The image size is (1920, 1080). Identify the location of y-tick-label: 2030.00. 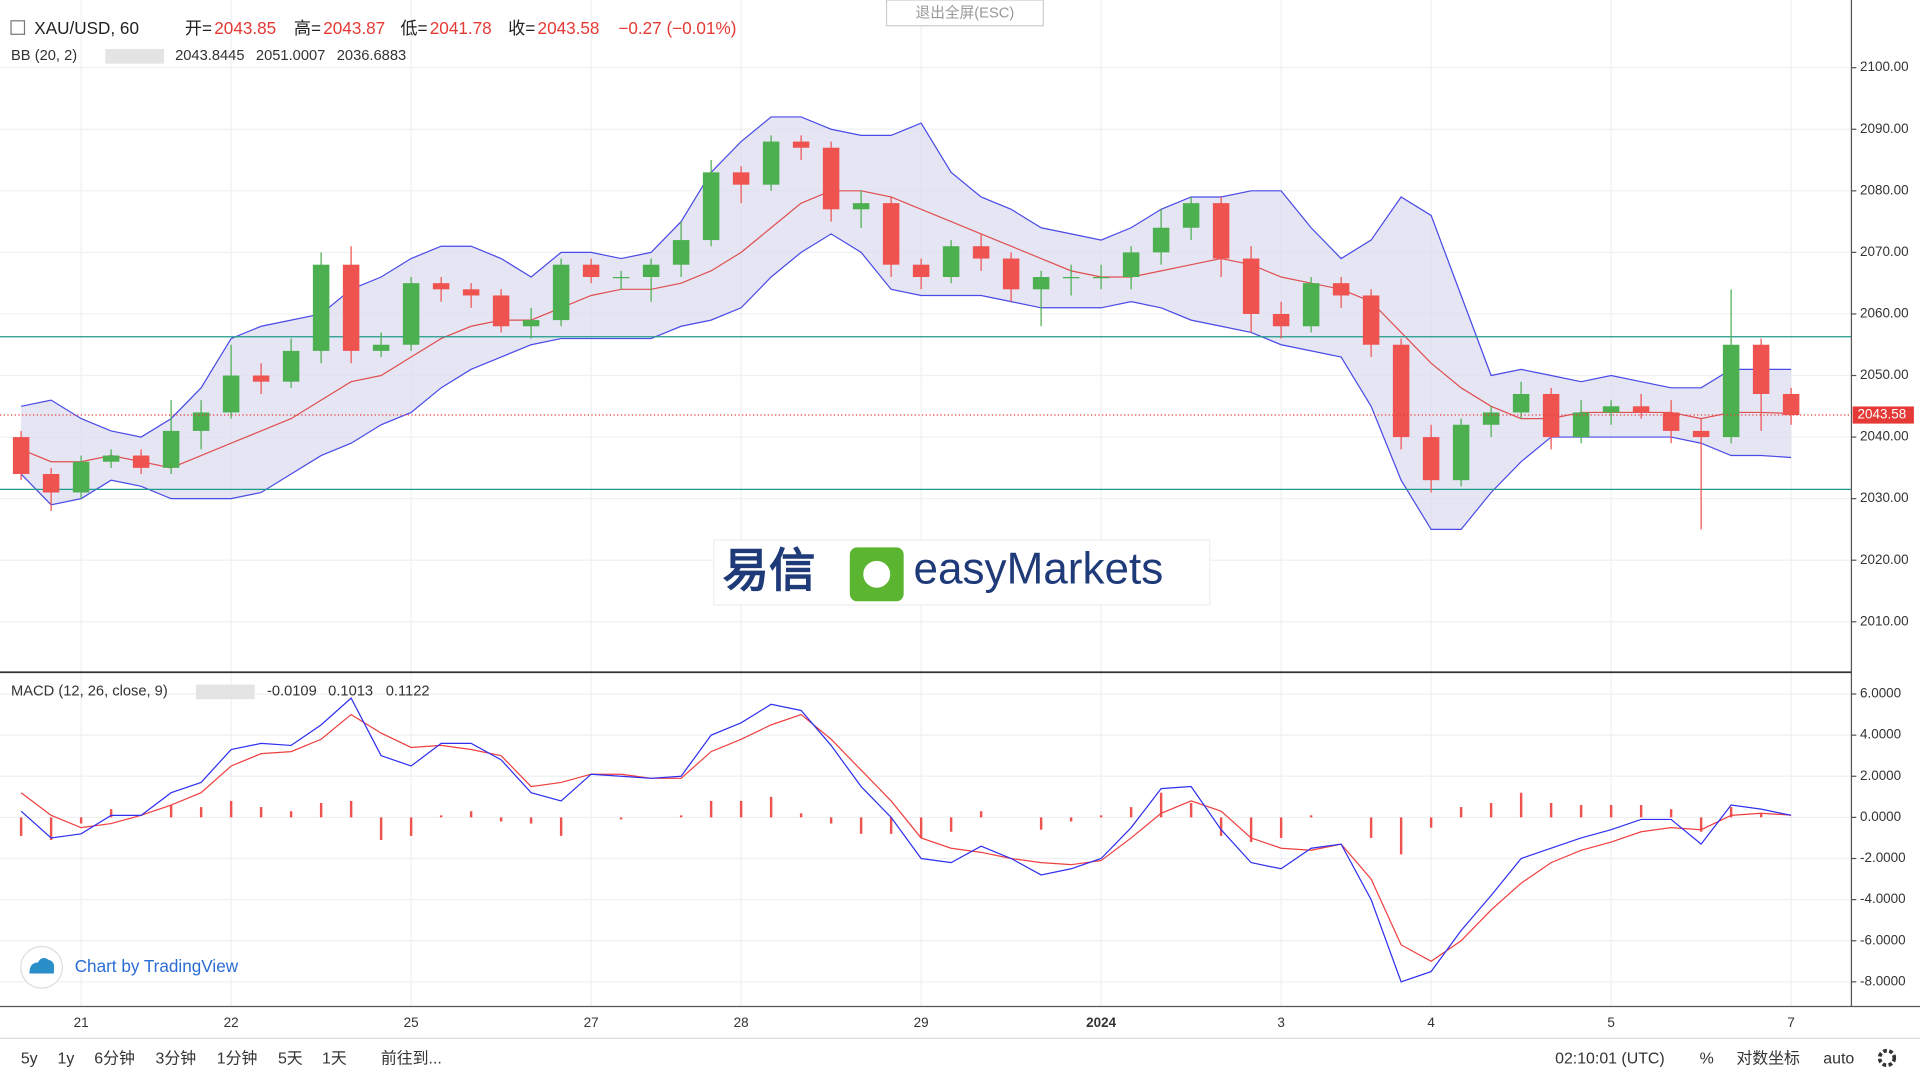
(1884, 497).